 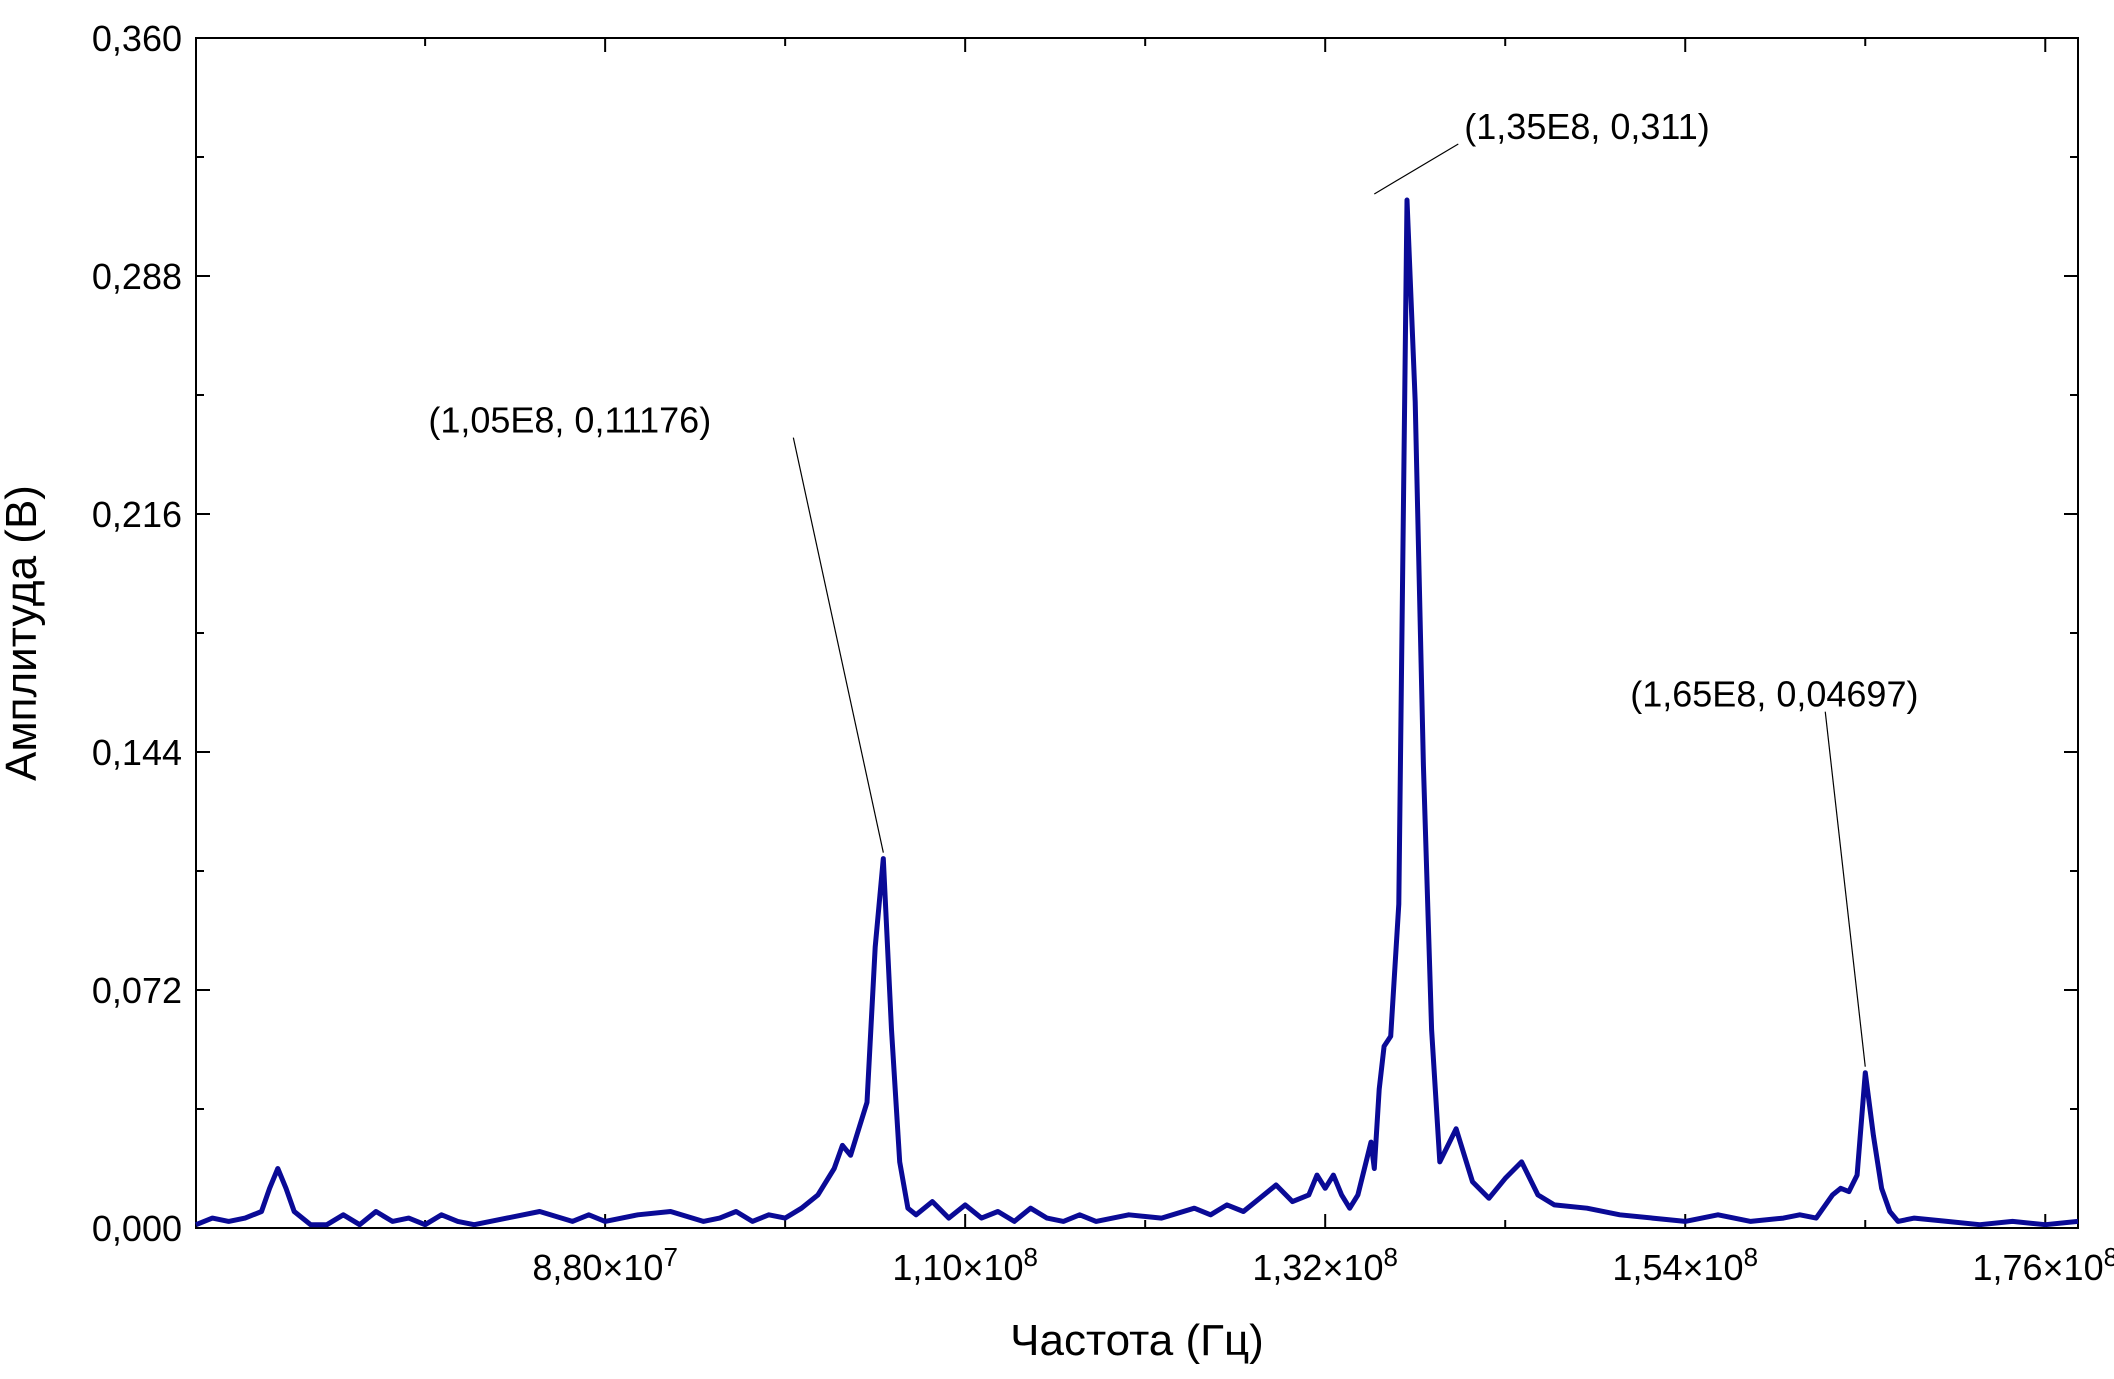 I want to click on peak-annotation-label: (1,05E8, 0,11176), so click(x=569, y=420).